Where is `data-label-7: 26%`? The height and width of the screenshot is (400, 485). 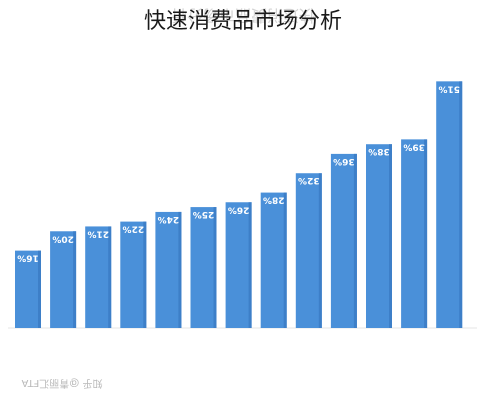 data-label-7: 26% is located at coordinates (239, 209).